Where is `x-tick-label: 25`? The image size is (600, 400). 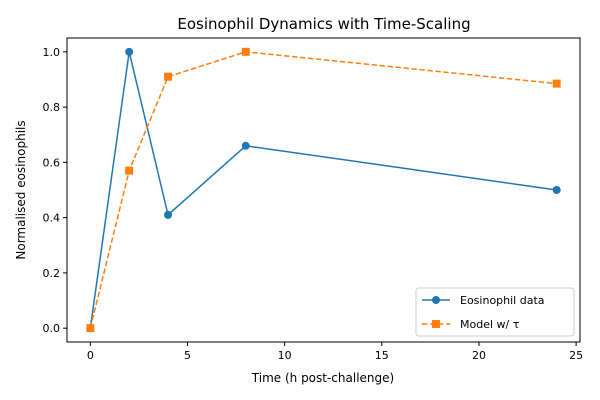
x-tick-label: 25 is located at coordinates (576, 355).